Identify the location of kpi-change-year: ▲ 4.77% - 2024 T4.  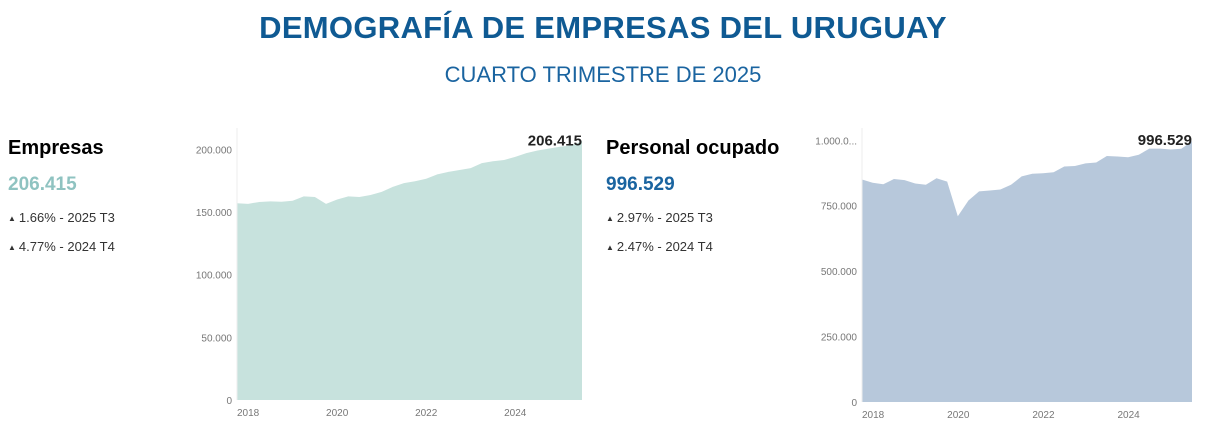
(61, 246).